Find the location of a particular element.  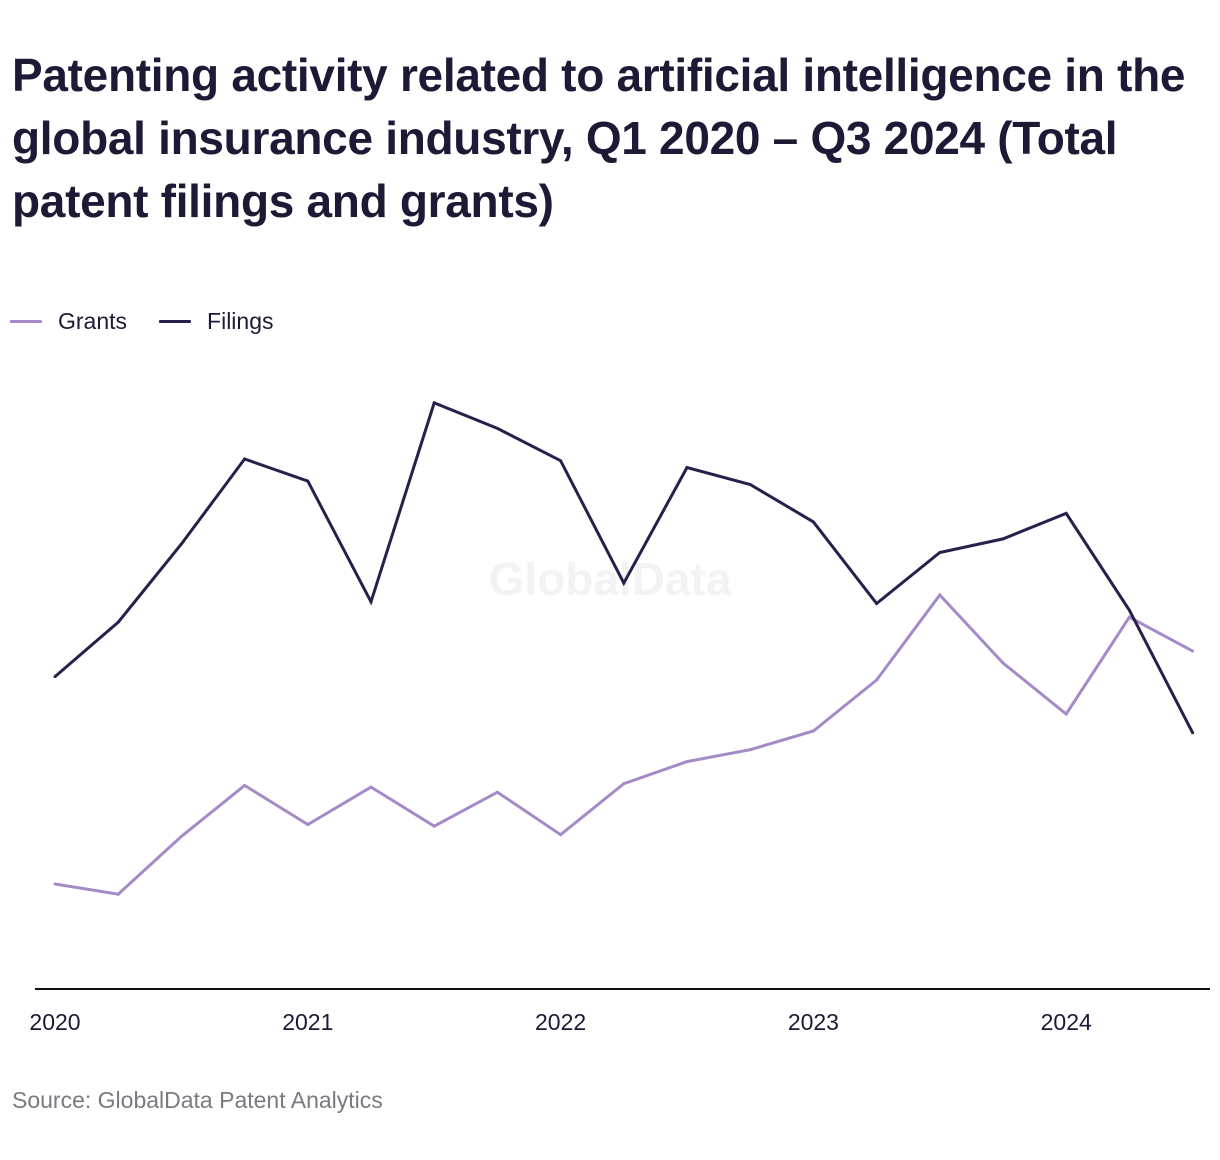

legend-item-filings: Filings is located at coordinates (216, 321).